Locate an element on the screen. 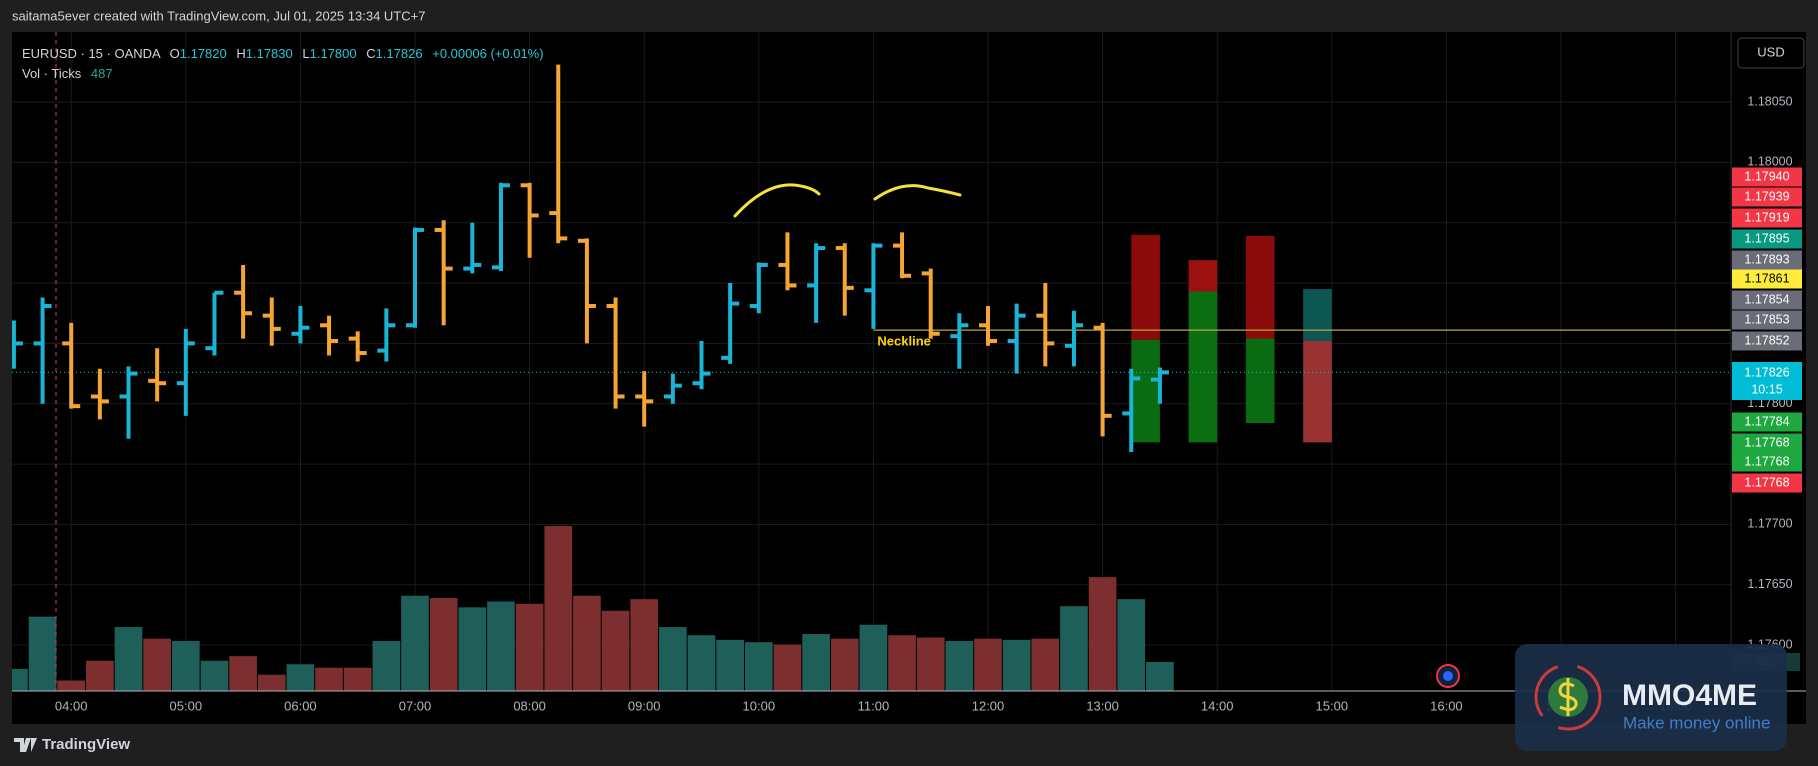  event-icon-dot is located at coordinates (1448, 676).